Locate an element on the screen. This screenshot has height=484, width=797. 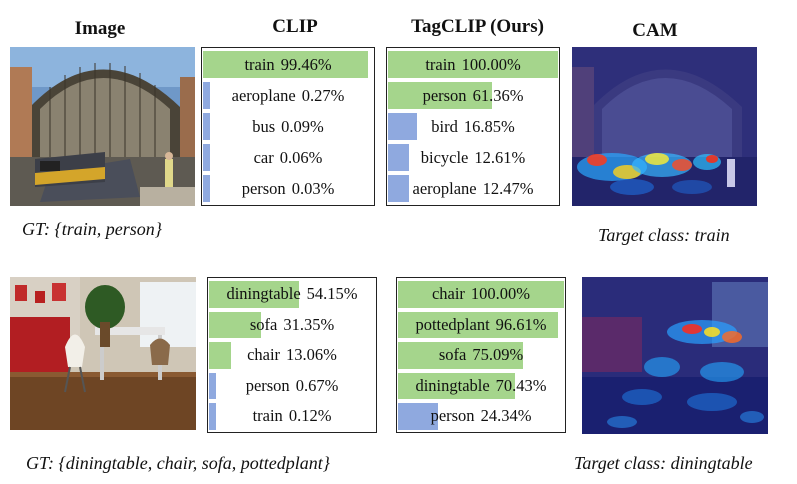
score-row: person 61.36% is located at coordinates (473, 95).